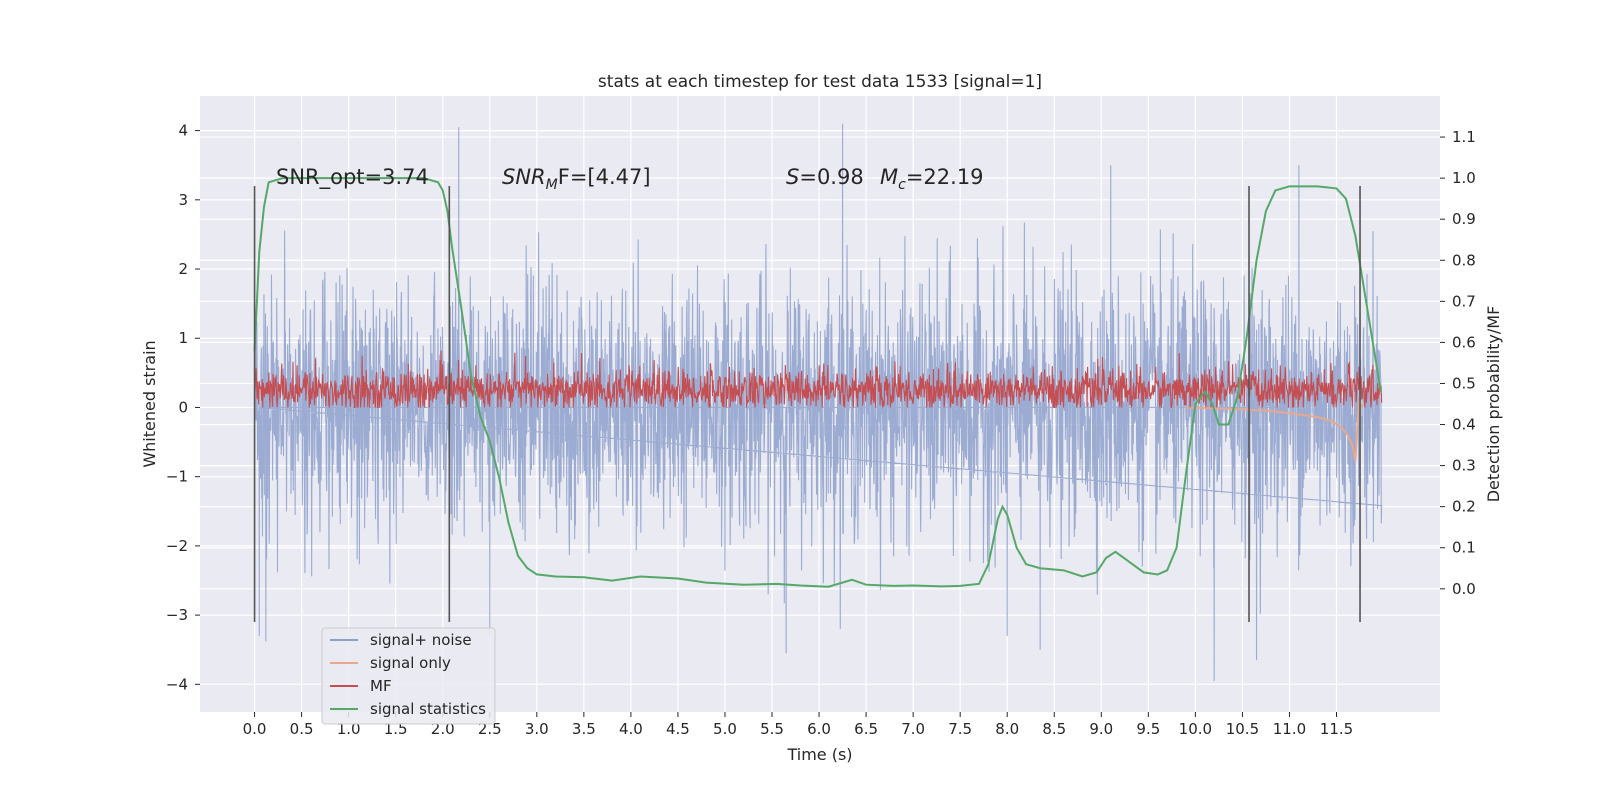 The image size is (1600, 804). What do you see at coordinates (177, 615) in the screenshot?
I see `y-tick-label: −3` at bounding box center [177, 615].